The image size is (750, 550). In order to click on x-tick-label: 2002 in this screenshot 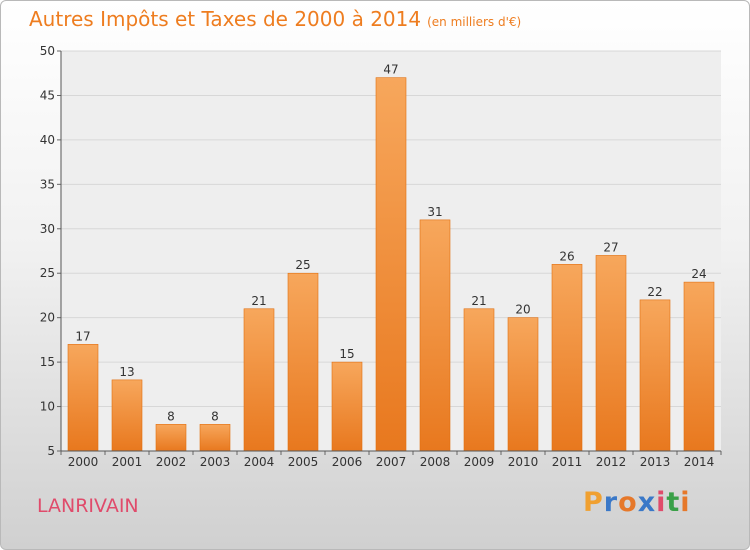, I will do `click(171, 462)`.